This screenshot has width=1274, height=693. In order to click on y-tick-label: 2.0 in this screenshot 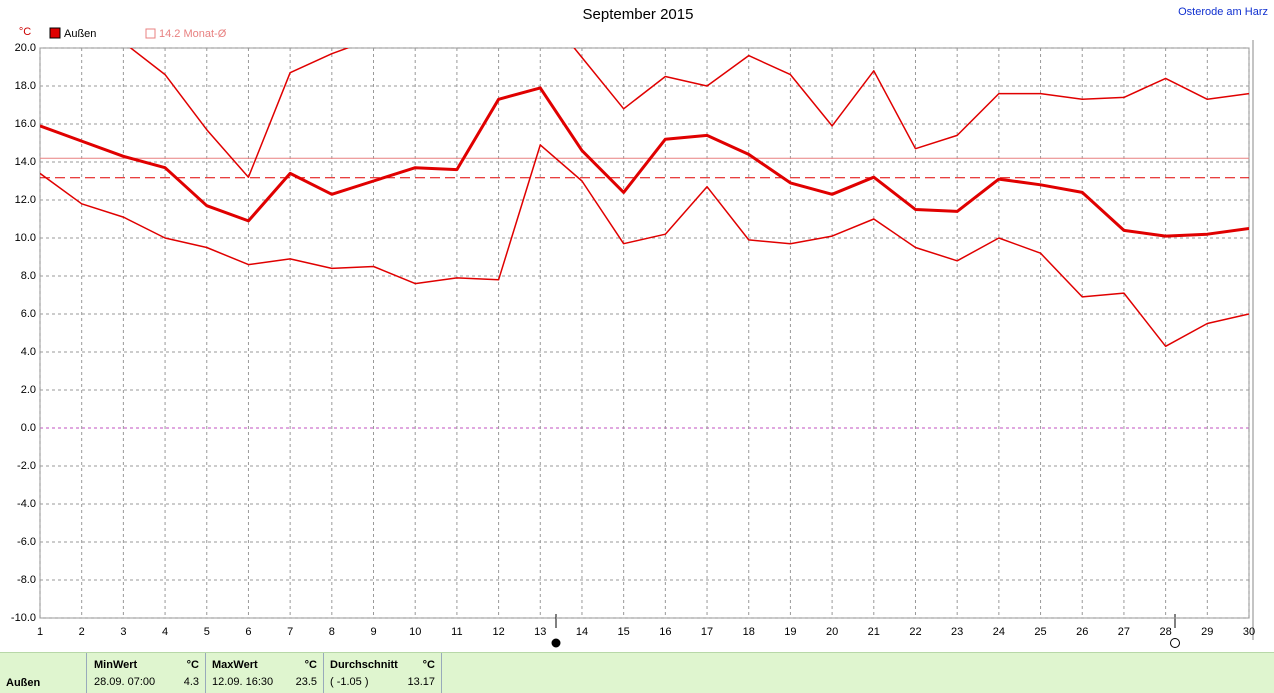, I will do `click(28, 390)`.